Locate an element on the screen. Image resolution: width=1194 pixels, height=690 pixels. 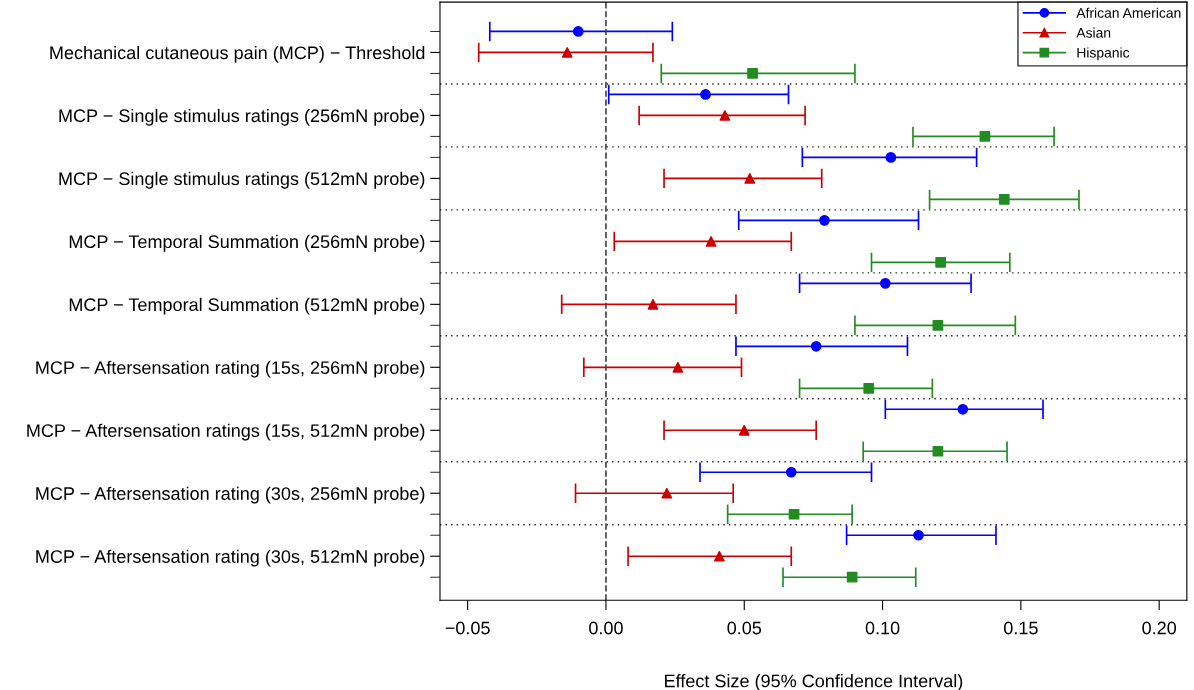
y-tick-label: MCP − Aftersensation rating (30s, 256mN probe) is located at coordinates (230, 495).